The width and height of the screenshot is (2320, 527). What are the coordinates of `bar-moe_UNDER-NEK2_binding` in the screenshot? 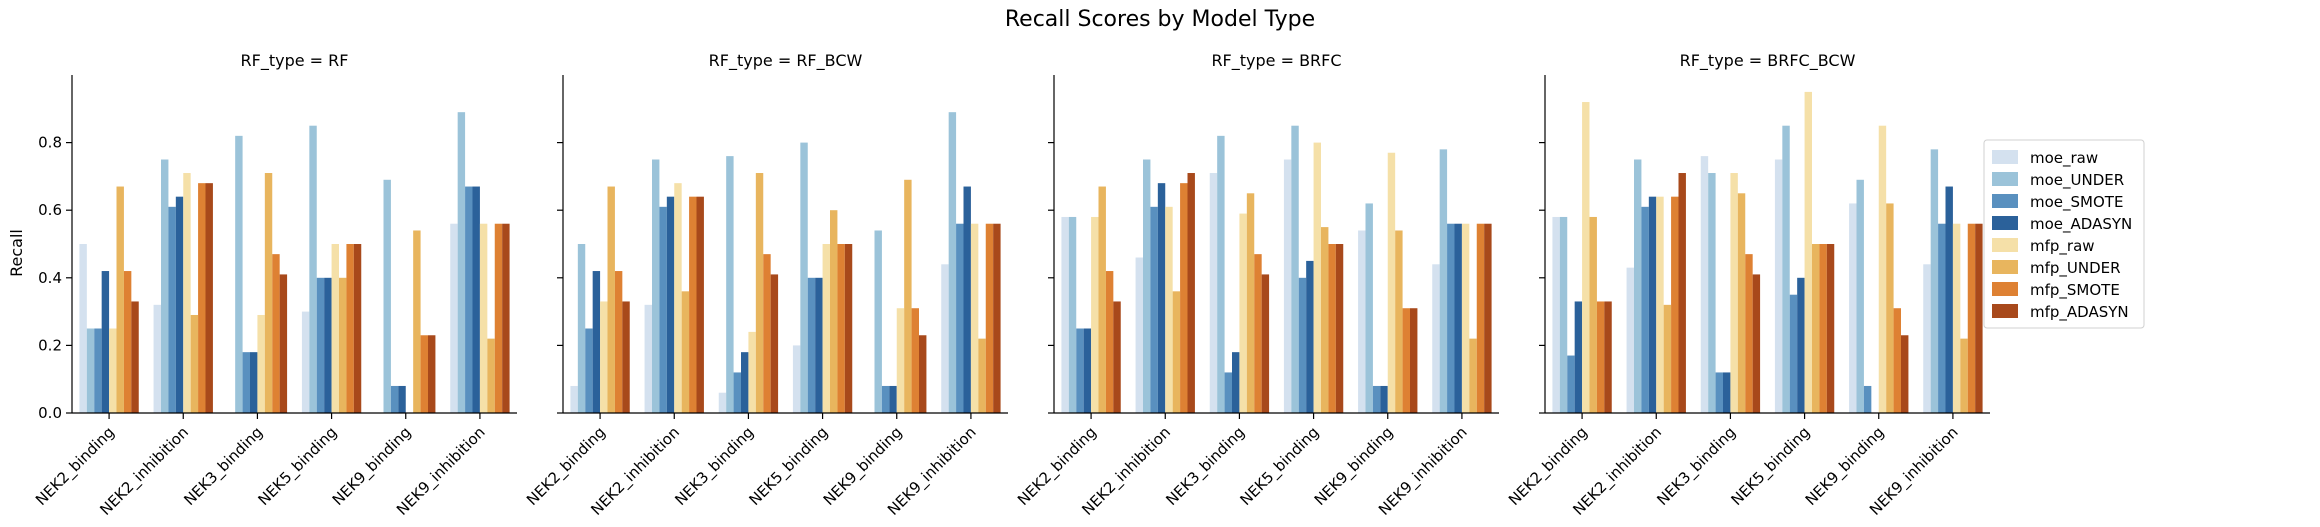 It's located at (581, 328).